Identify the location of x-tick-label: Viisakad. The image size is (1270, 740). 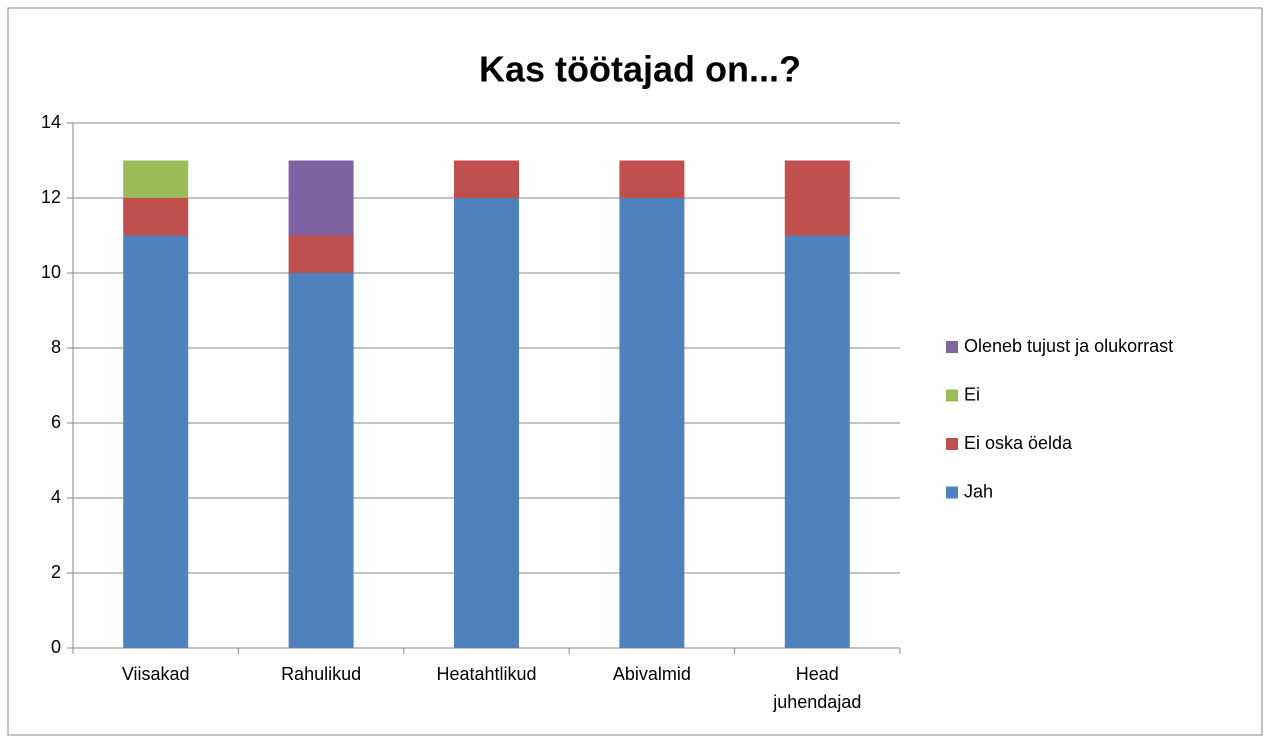
(155, 674).